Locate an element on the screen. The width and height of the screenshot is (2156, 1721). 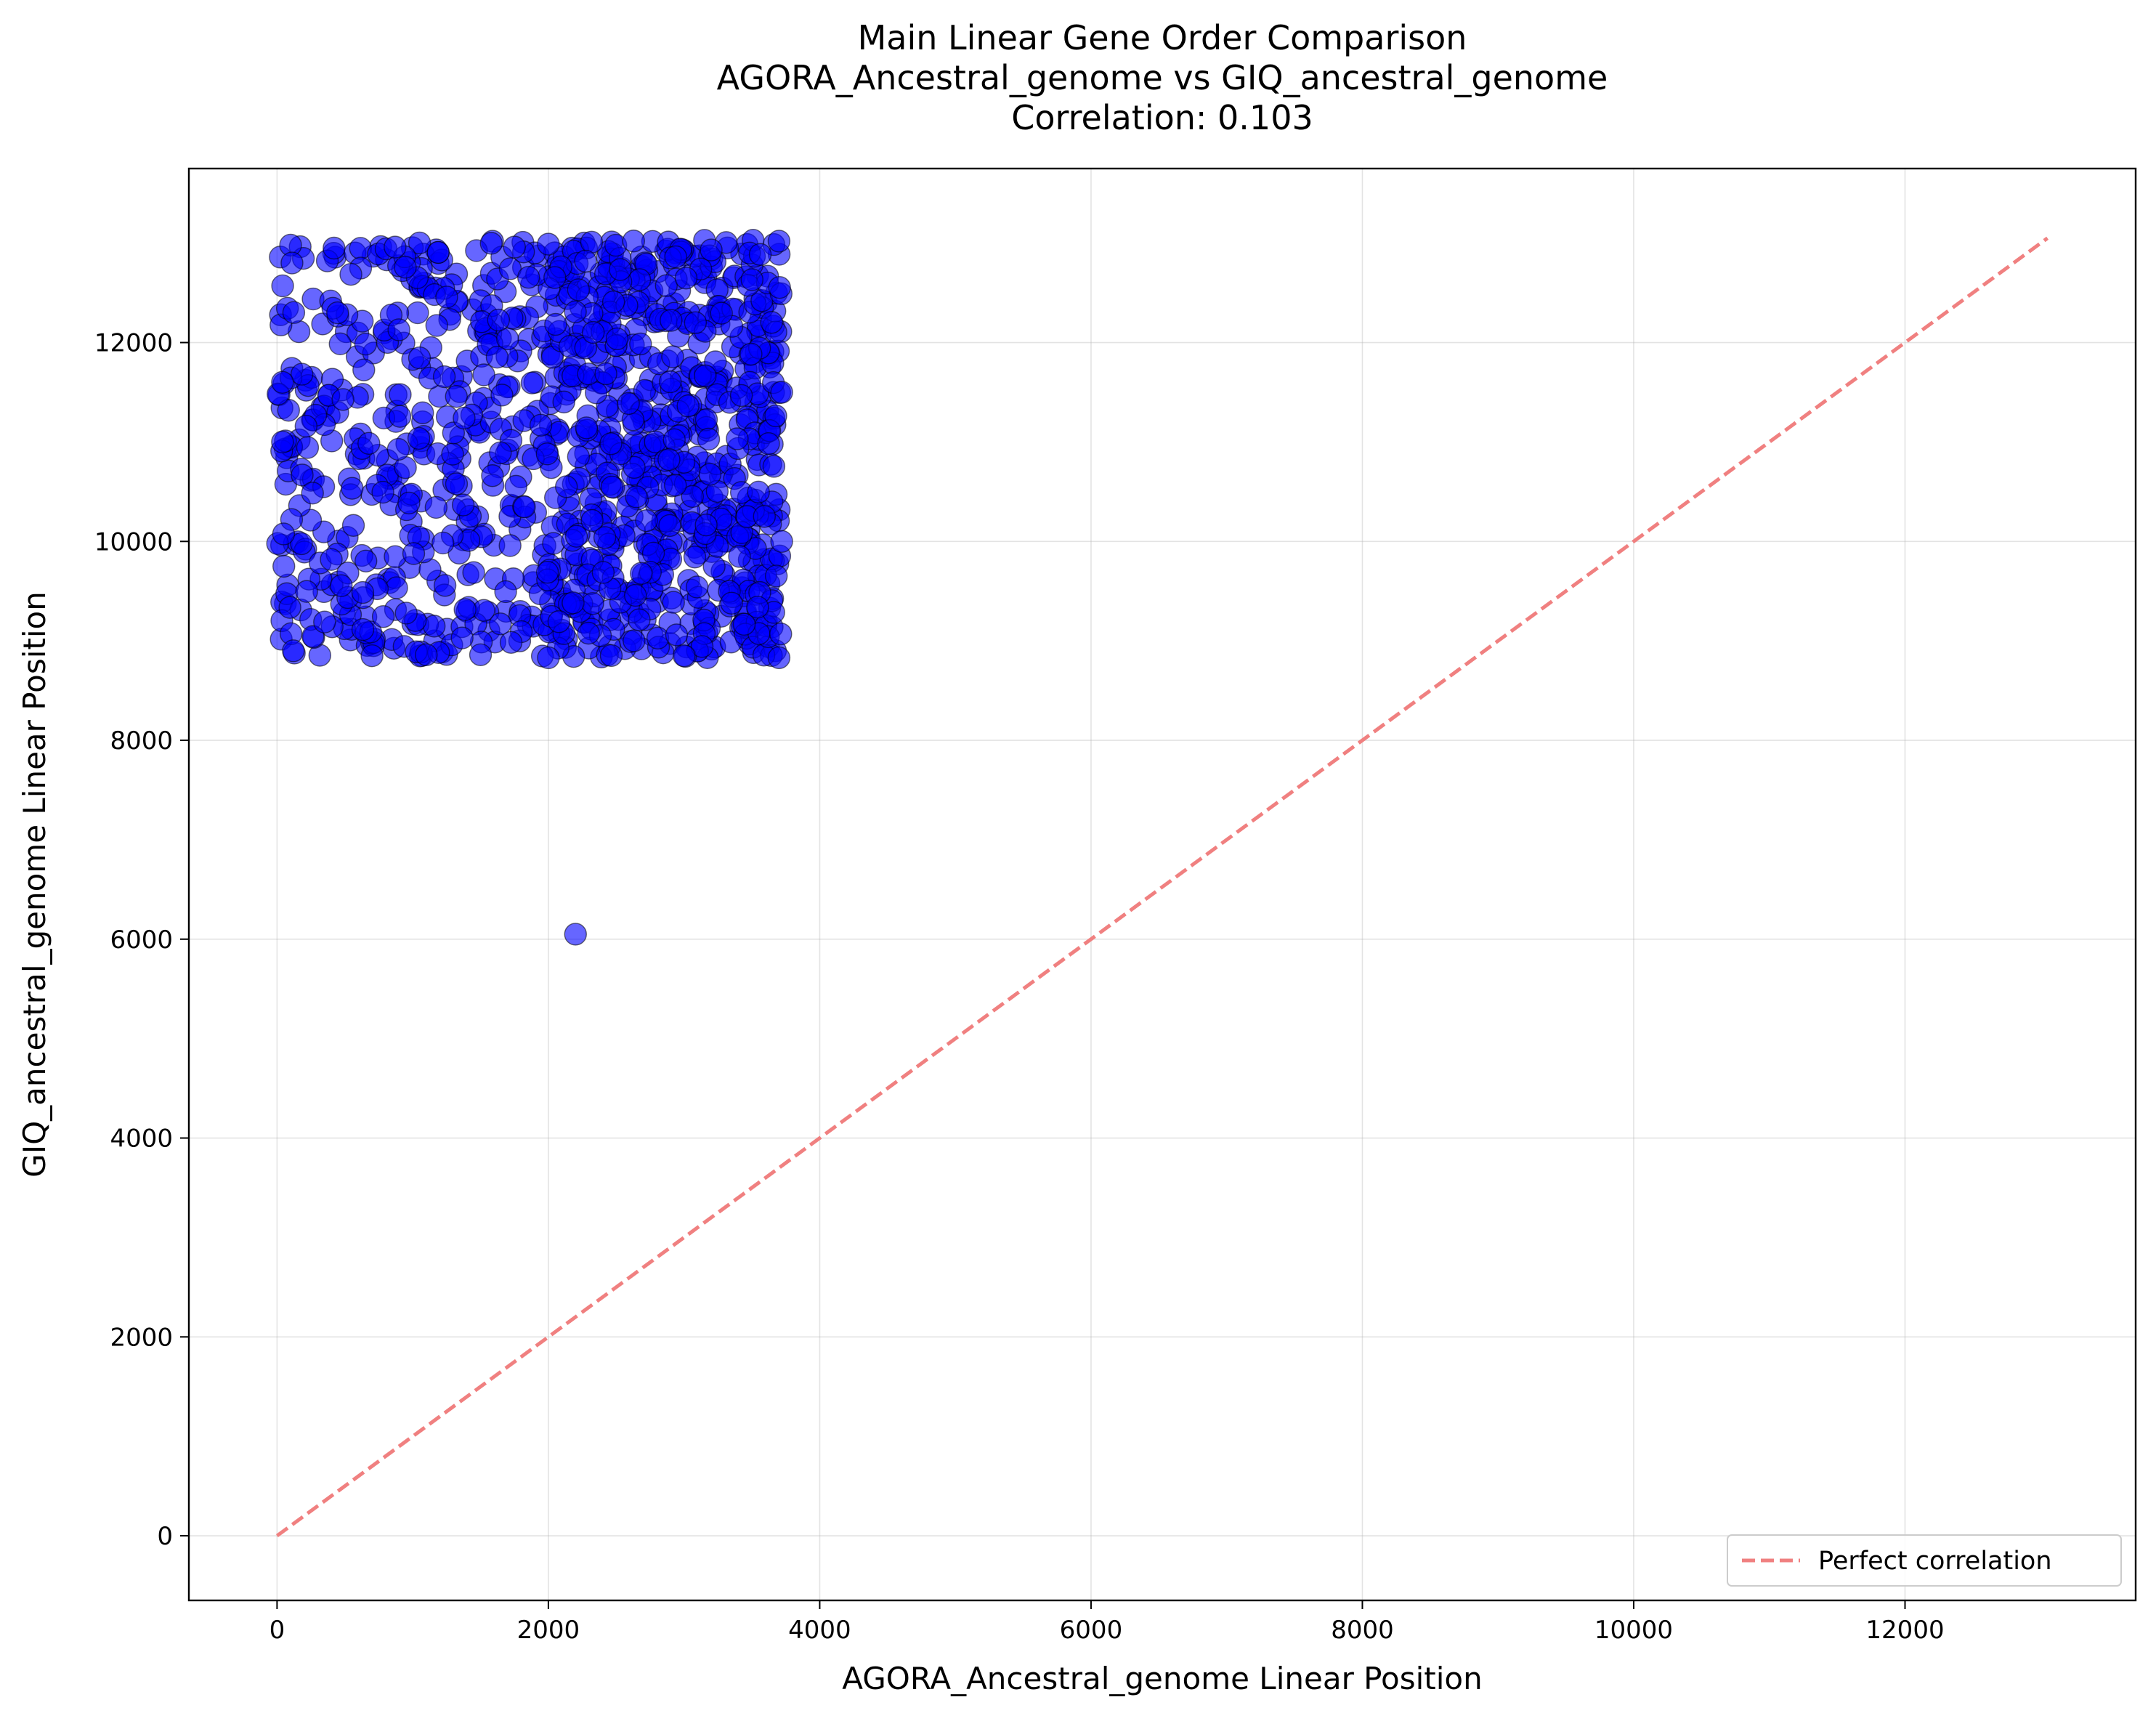
x-tick-label: 12000 is located at coordinates (1904, 1631).